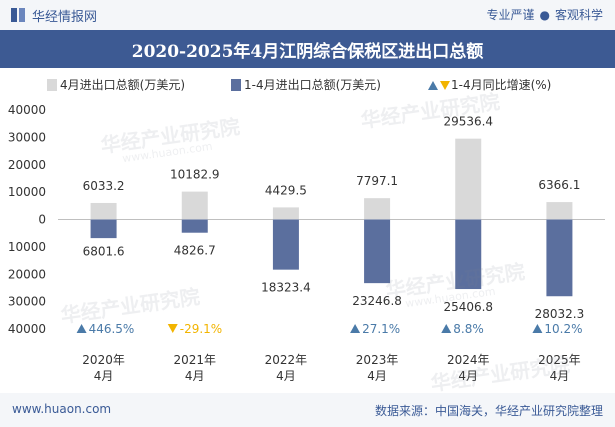 Image resolution: width=615 pixels, height=427 pixels. Describe the element at coordinates (52, 85) in the screenshot. I see `legend-swatch-monthly` at that location.